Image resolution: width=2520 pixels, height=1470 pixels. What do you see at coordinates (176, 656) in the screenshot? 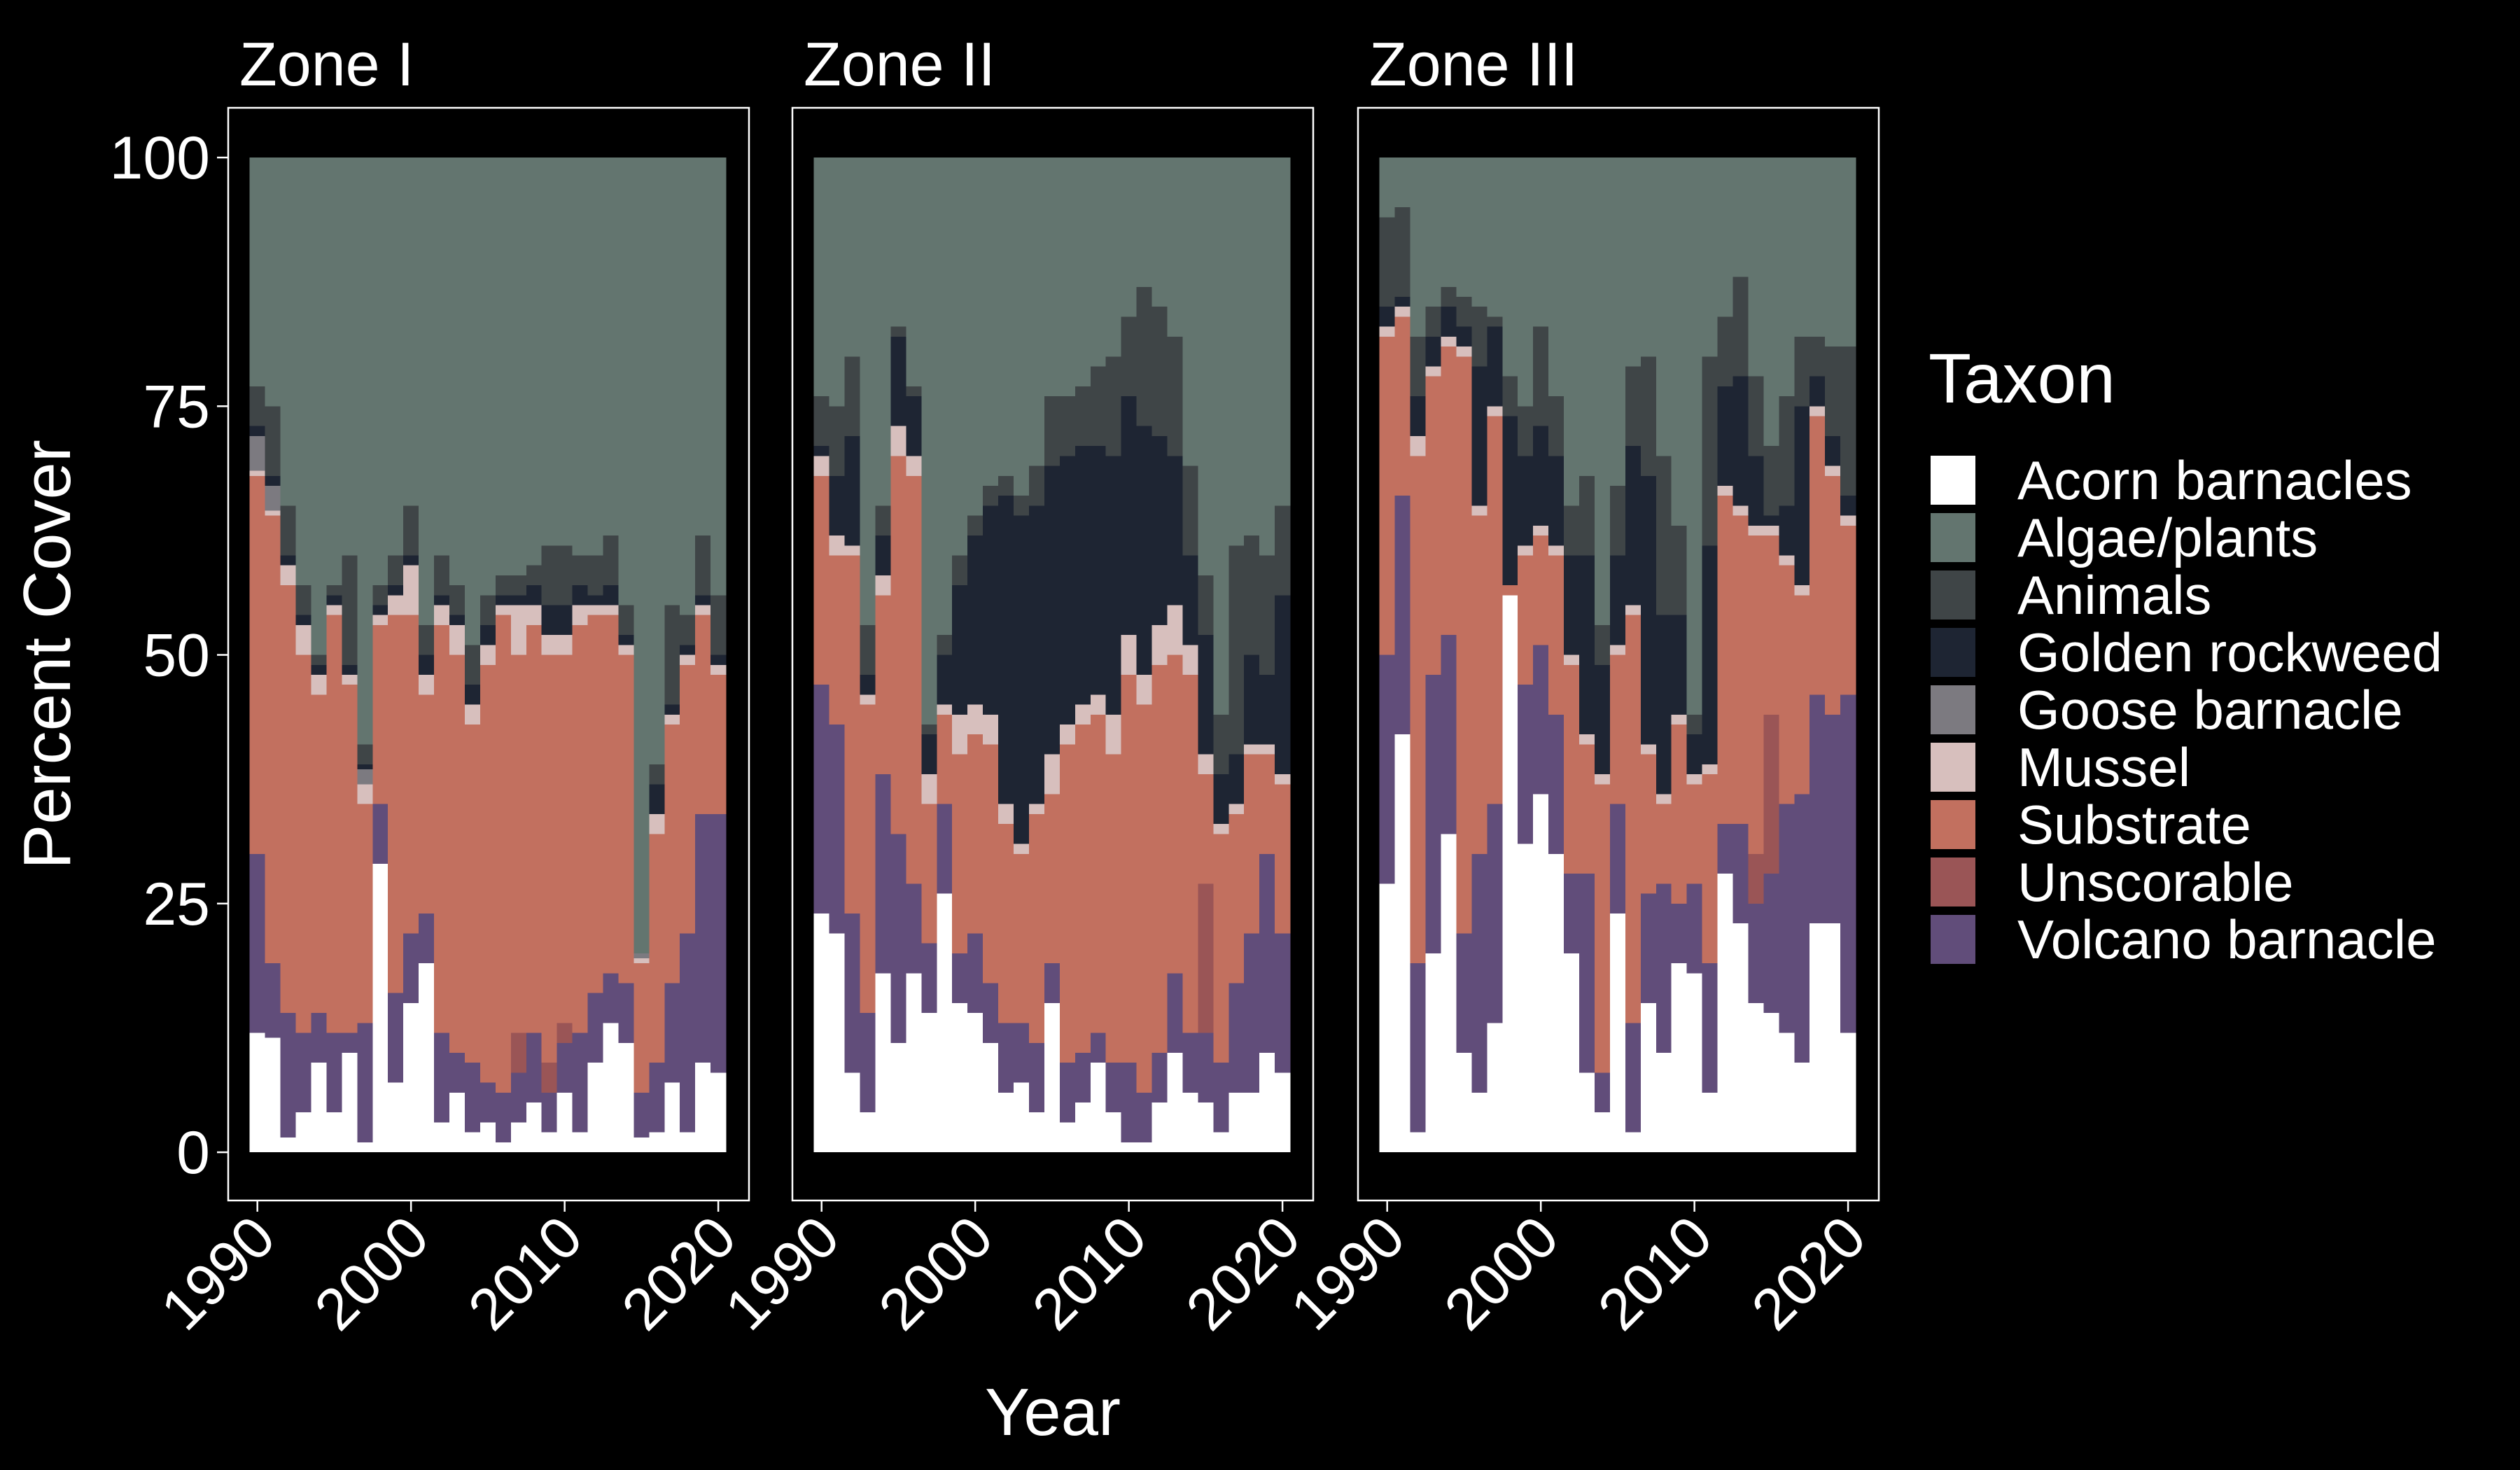
I see `y-tick-label: 50` at bounding box center [176, 656].